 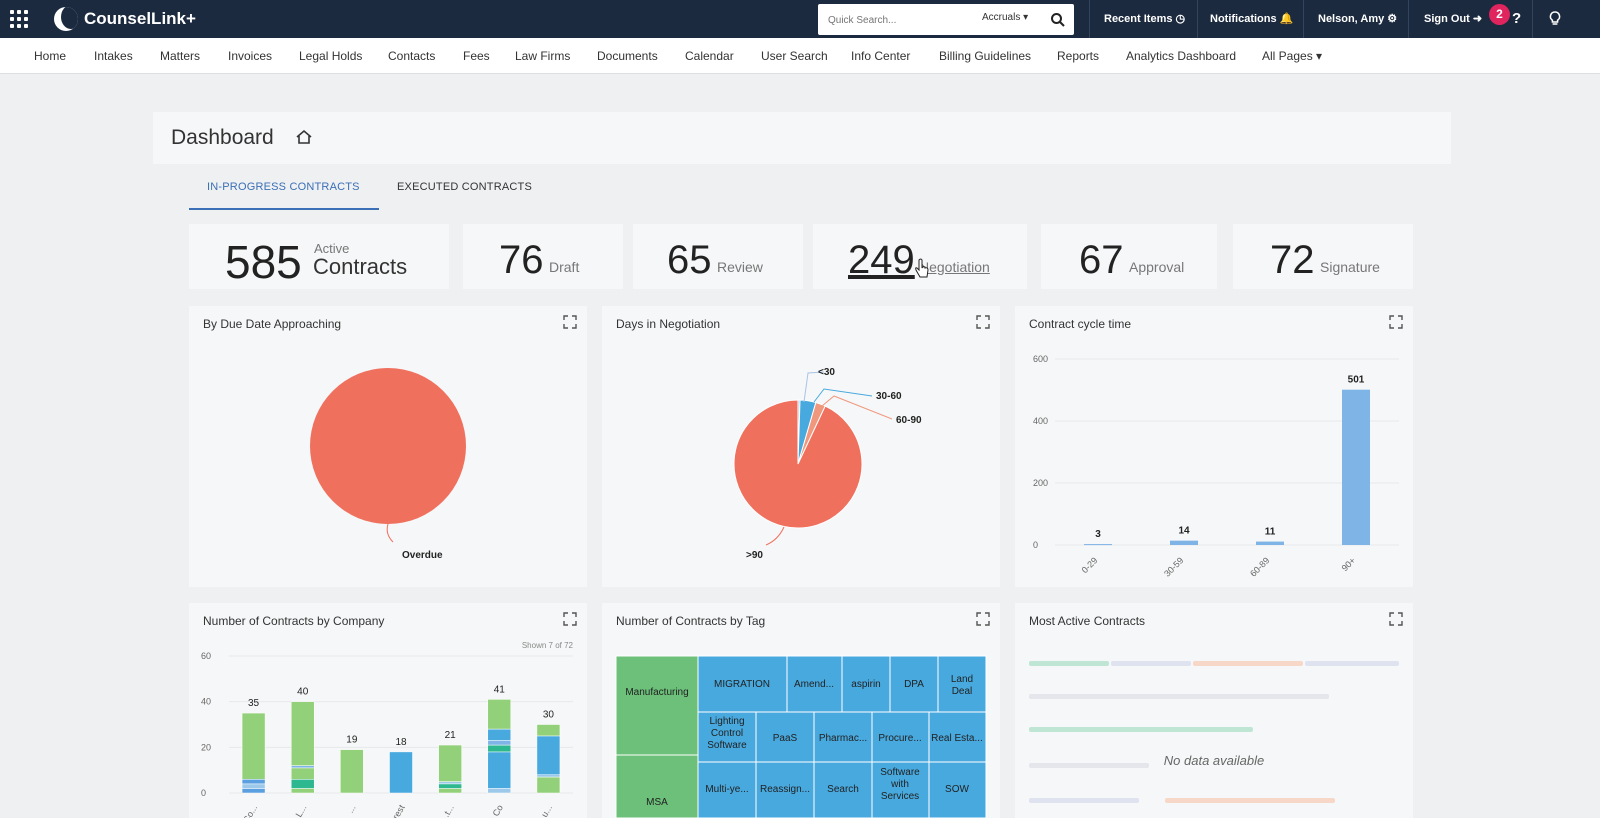 I want to click on notifications-button: Notifications 🔔, so click(x=1251, y=18).